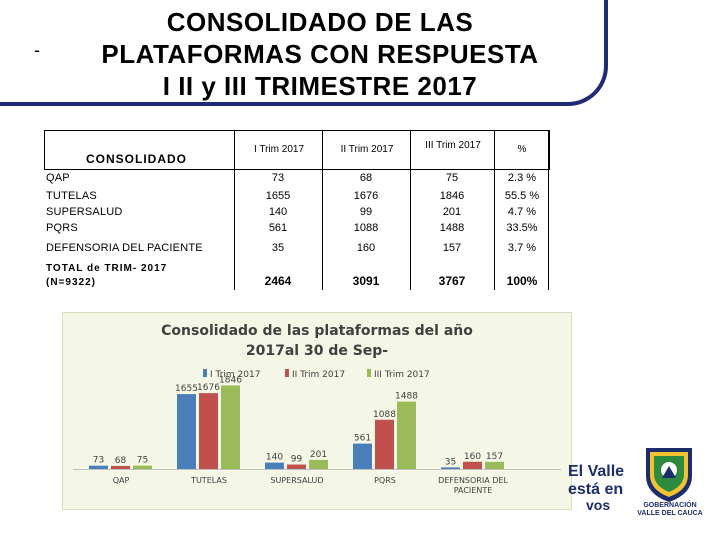  Describe the element at coordinates (121, 480) in the screenshot. I see `category-label: QAP` at that location.